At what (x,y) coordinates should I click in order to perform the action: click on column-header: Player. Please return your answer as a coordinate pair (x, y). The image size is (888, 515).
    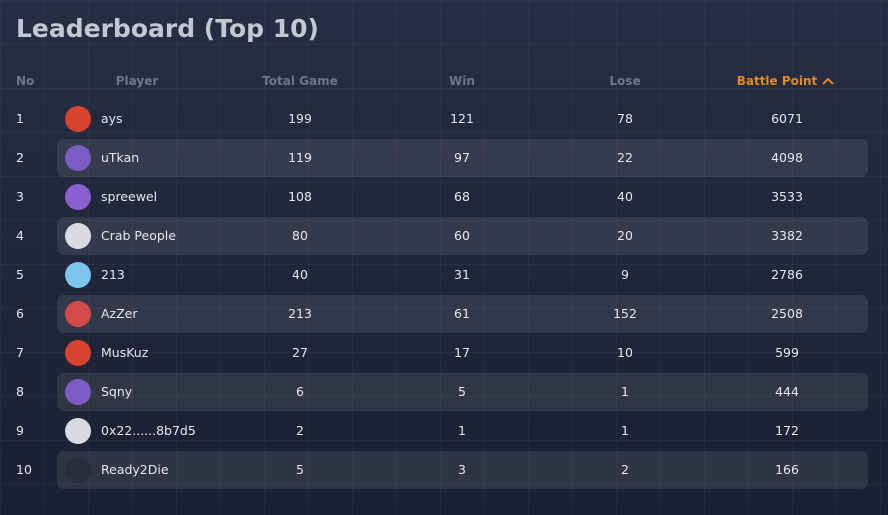
    Looking at the image, I should click on (137, 81).